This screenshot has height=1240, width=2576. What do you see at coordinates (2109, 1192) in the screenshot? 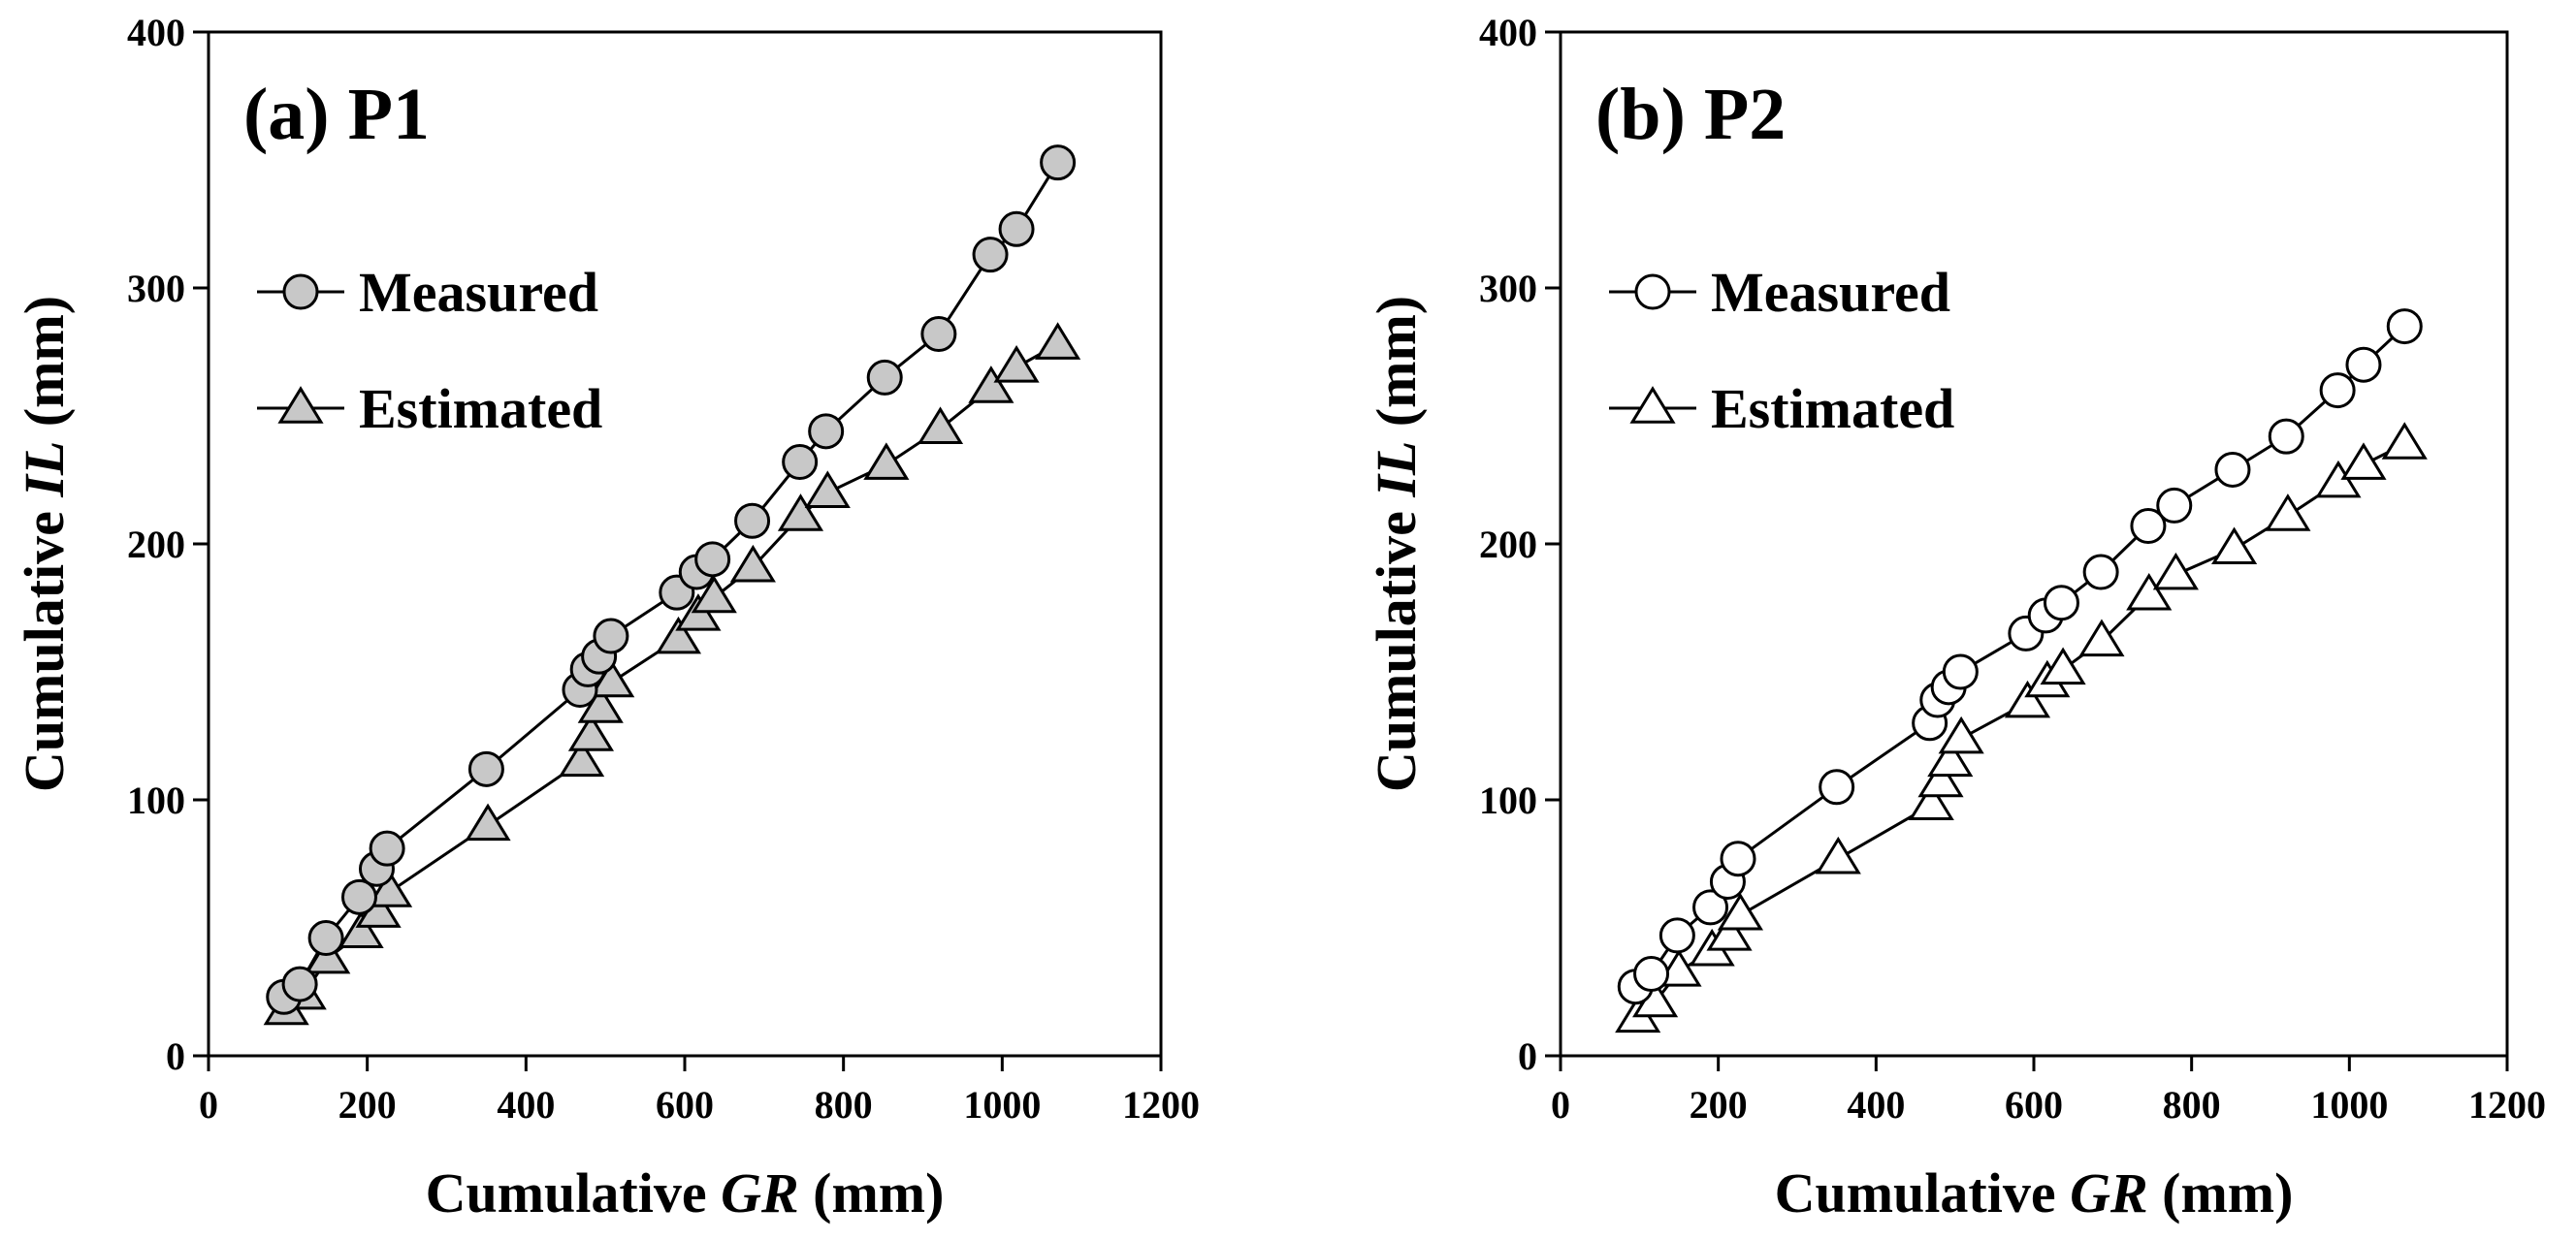
I see `x-axis-title-variable: GR` at bounding box center [2109, 1192].